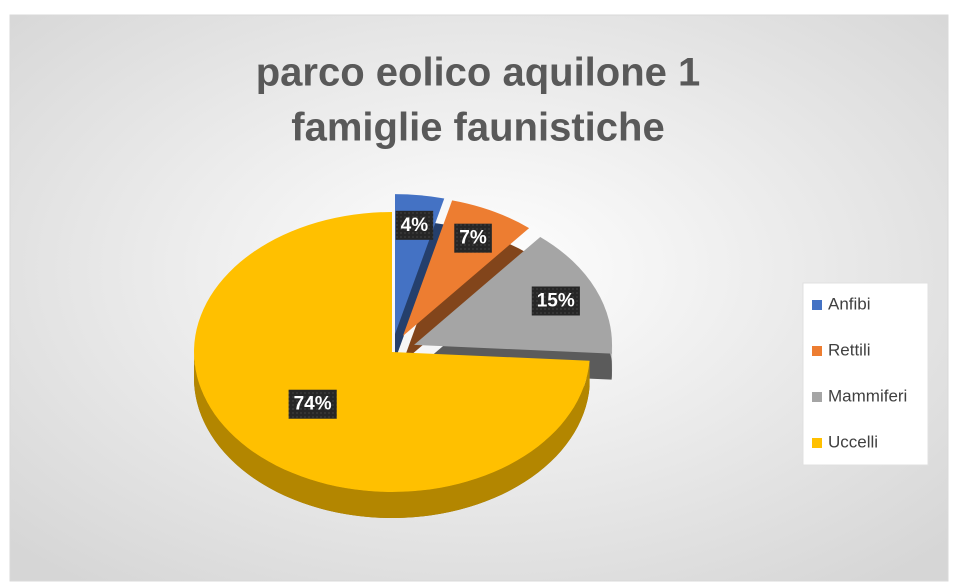 This screenshot has height=586, width=959. I want to click on legend-label: Rettili, so click(849, 349).